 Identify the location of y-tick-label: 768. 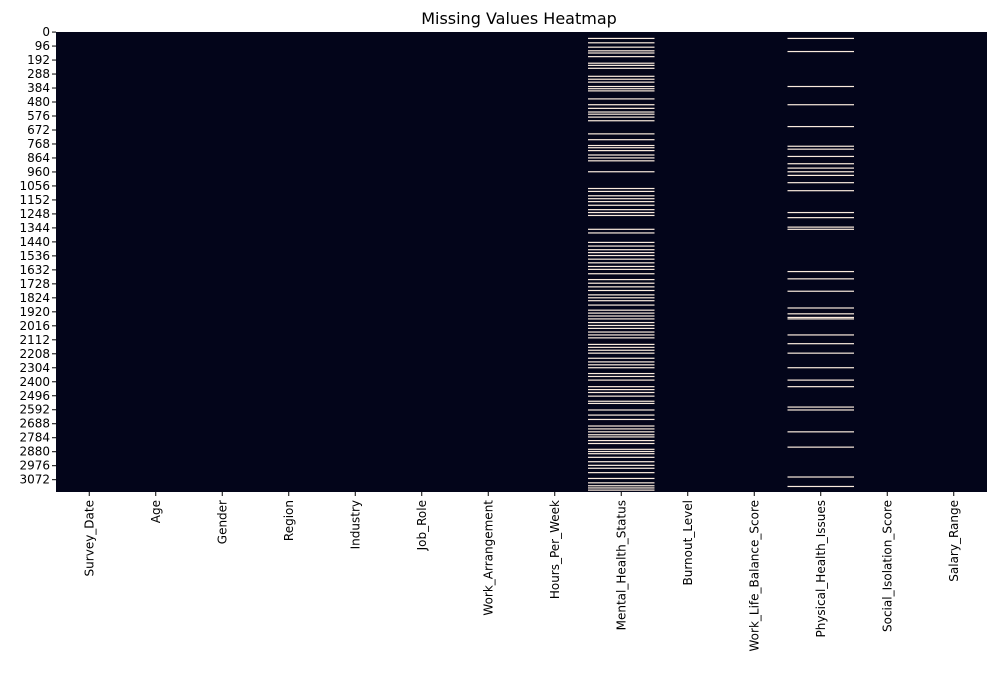
(38, 144).